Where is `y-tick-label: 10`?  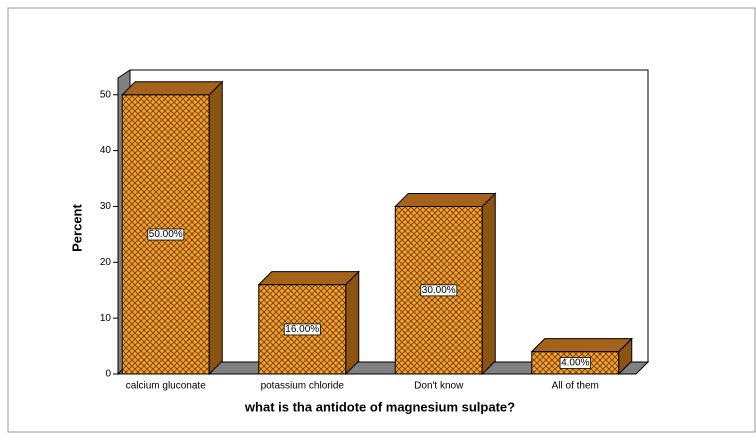 y-tick-label: 10 is located at coordinates (106, 318).